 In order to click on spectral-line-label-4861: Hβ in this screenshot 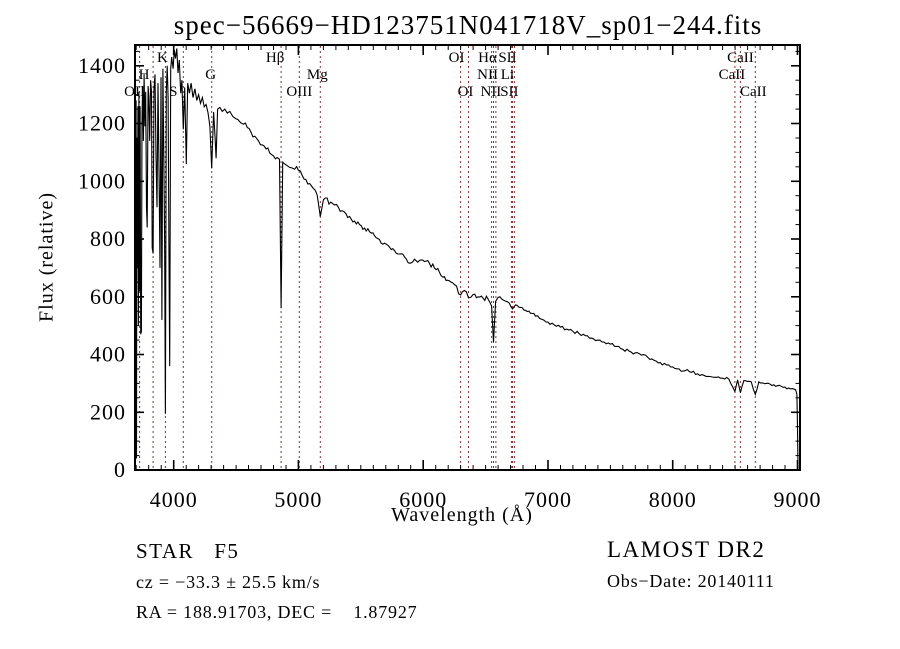, I will do `click(275, 58)`.